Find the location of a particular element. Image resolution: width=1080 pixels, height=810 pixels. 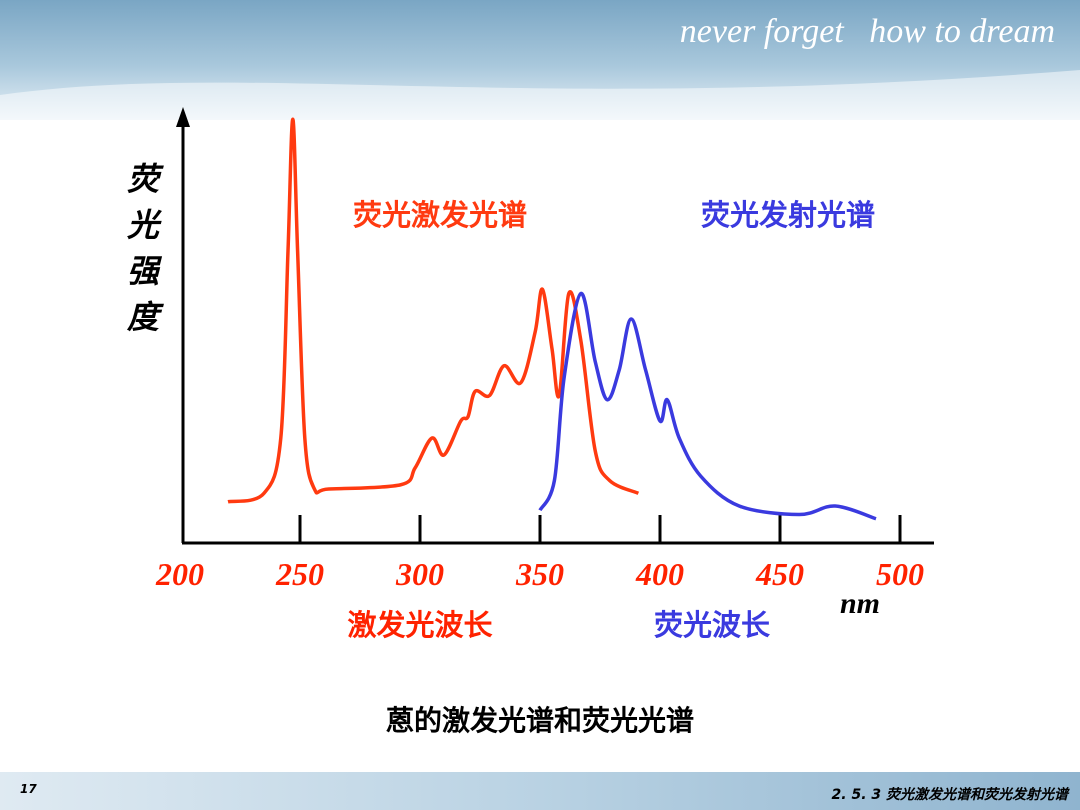

y-label-char: 光 is located at coordinates (144, 225).